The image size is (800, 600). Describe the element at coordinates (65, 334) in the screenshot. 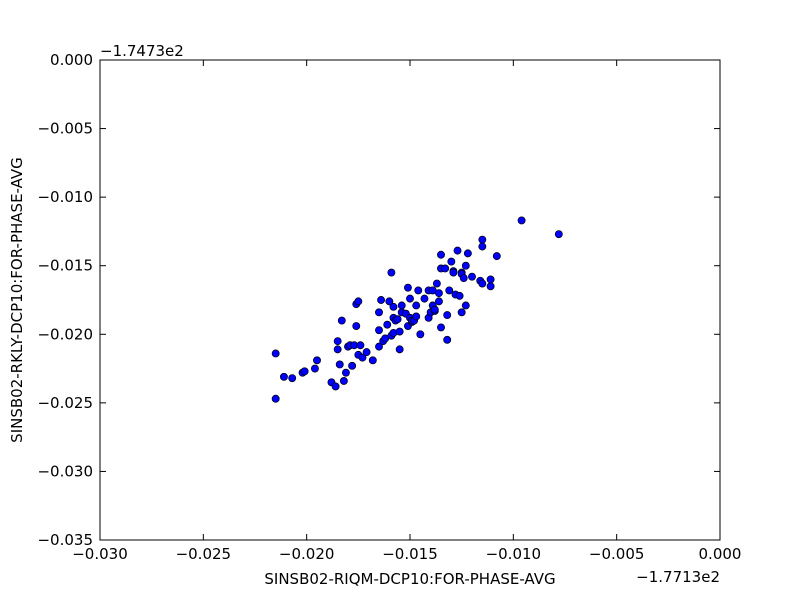

I see `y-tick-label: −0.020` at that location.